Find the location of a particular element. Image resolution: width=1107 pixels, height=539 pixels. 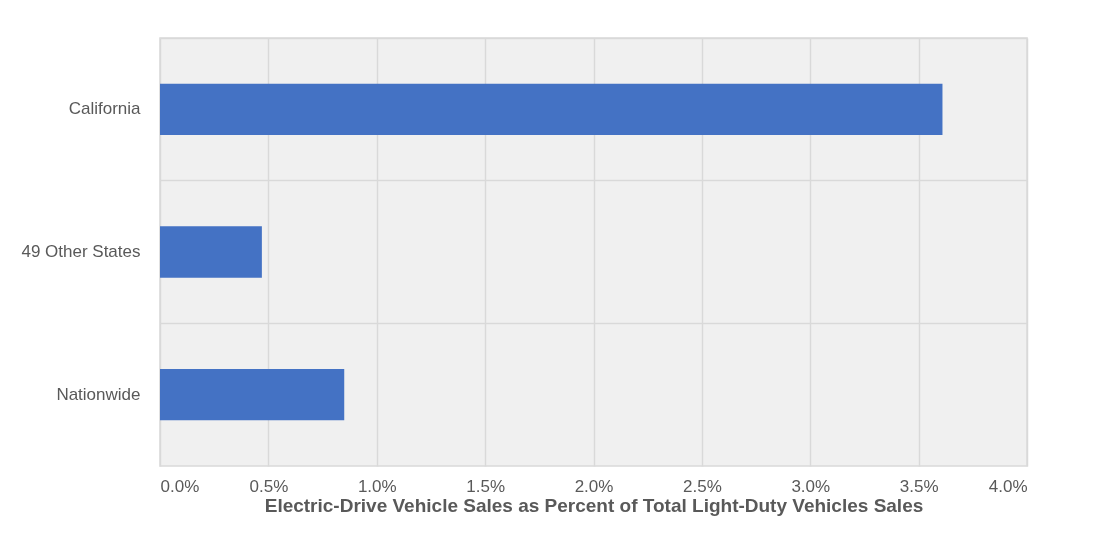

y-tick-label: California is located at coordinates (105, 109).